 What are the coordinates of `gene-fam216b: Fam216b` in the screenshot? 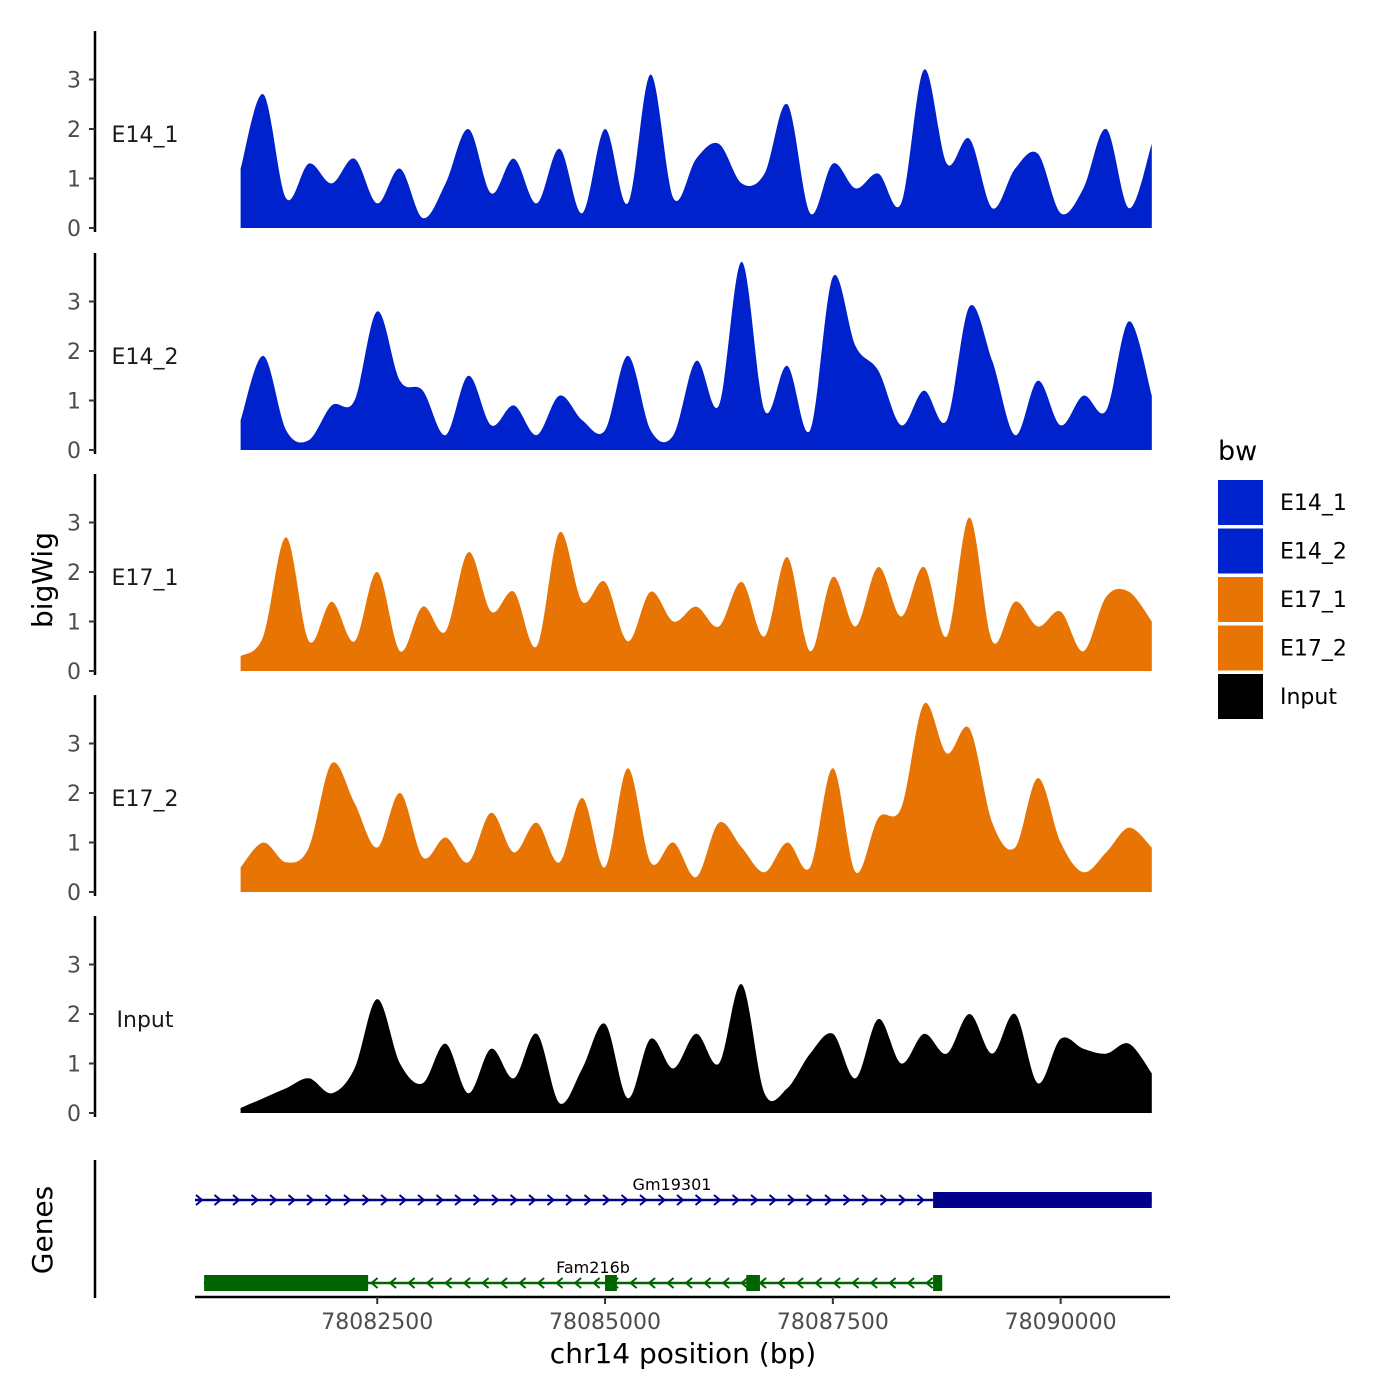 It's located at (573, 1274).